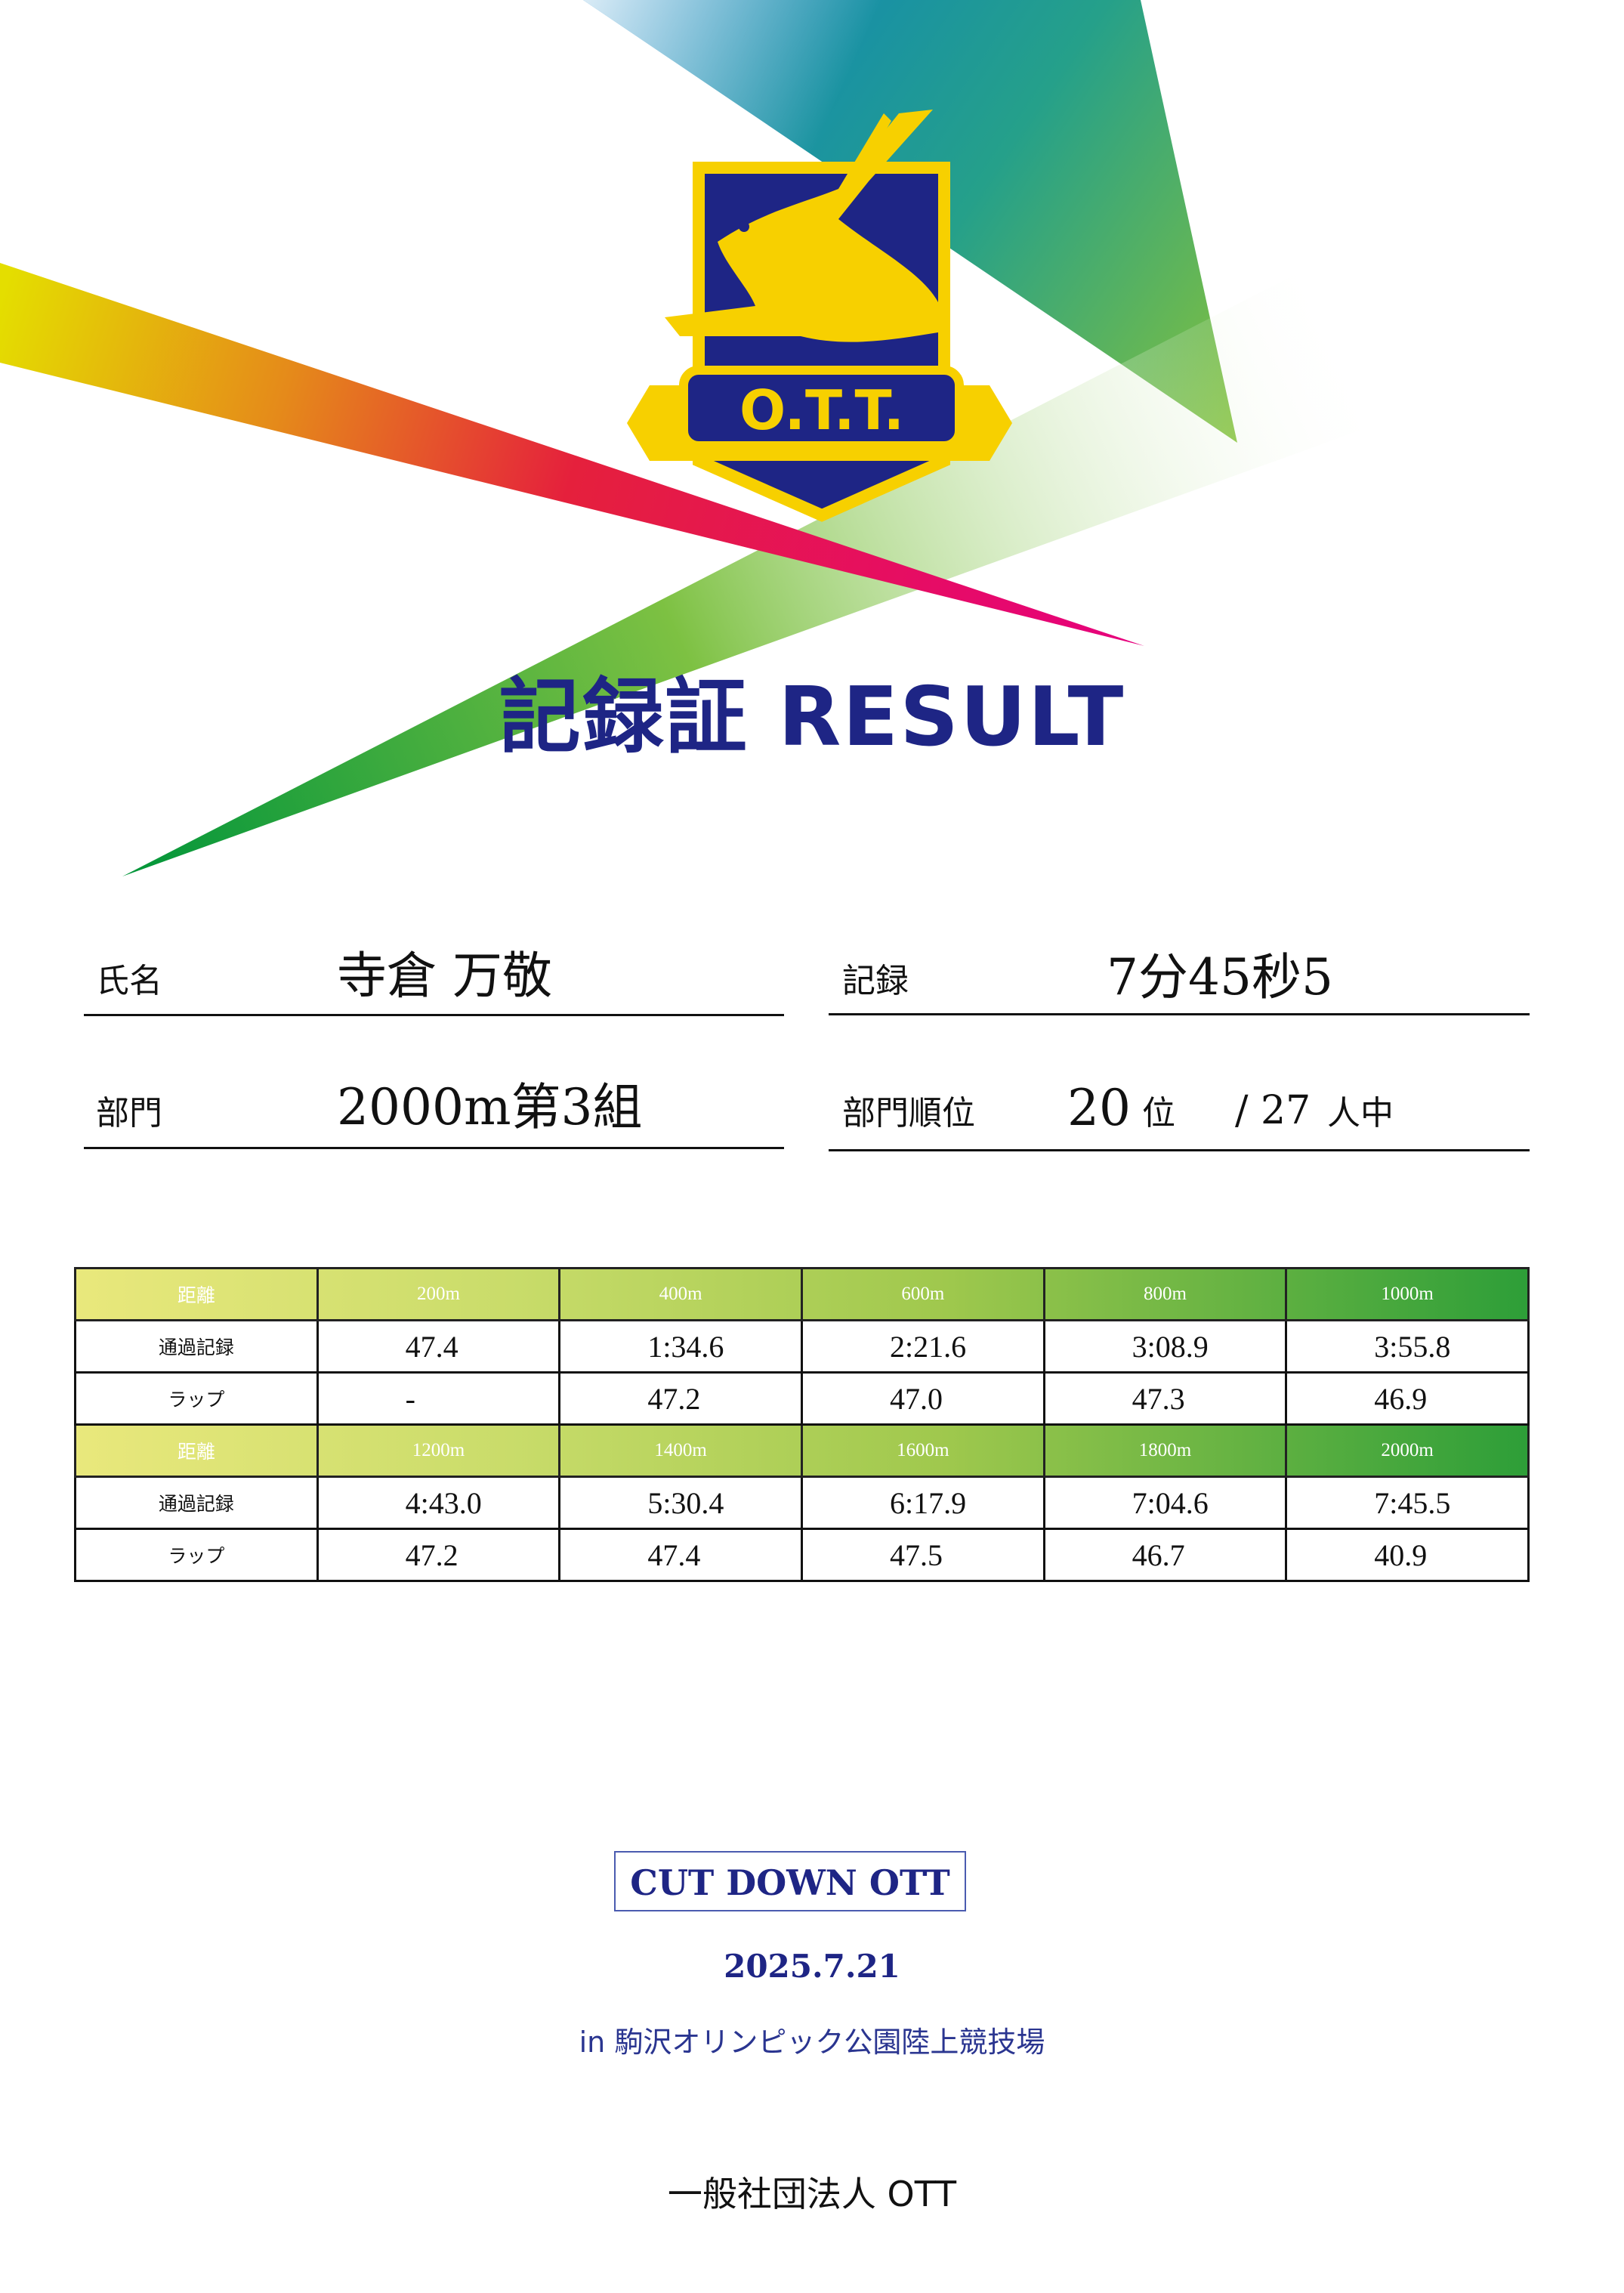  I want to click on yellow-red-streak, so click(572, 454).